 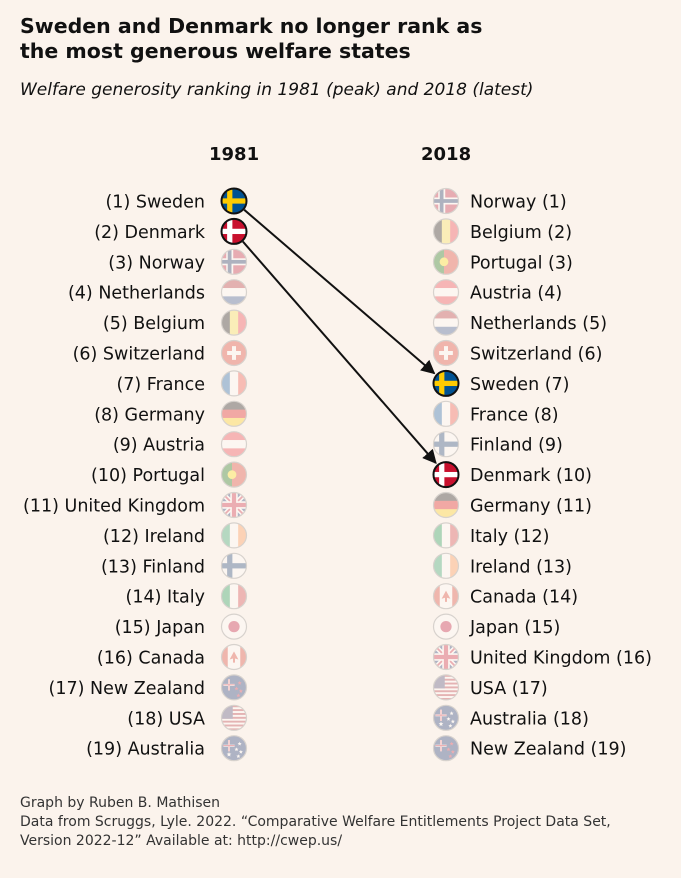 I want to click on right-rank-label: Sweden (7), so click(x=520, y=385).